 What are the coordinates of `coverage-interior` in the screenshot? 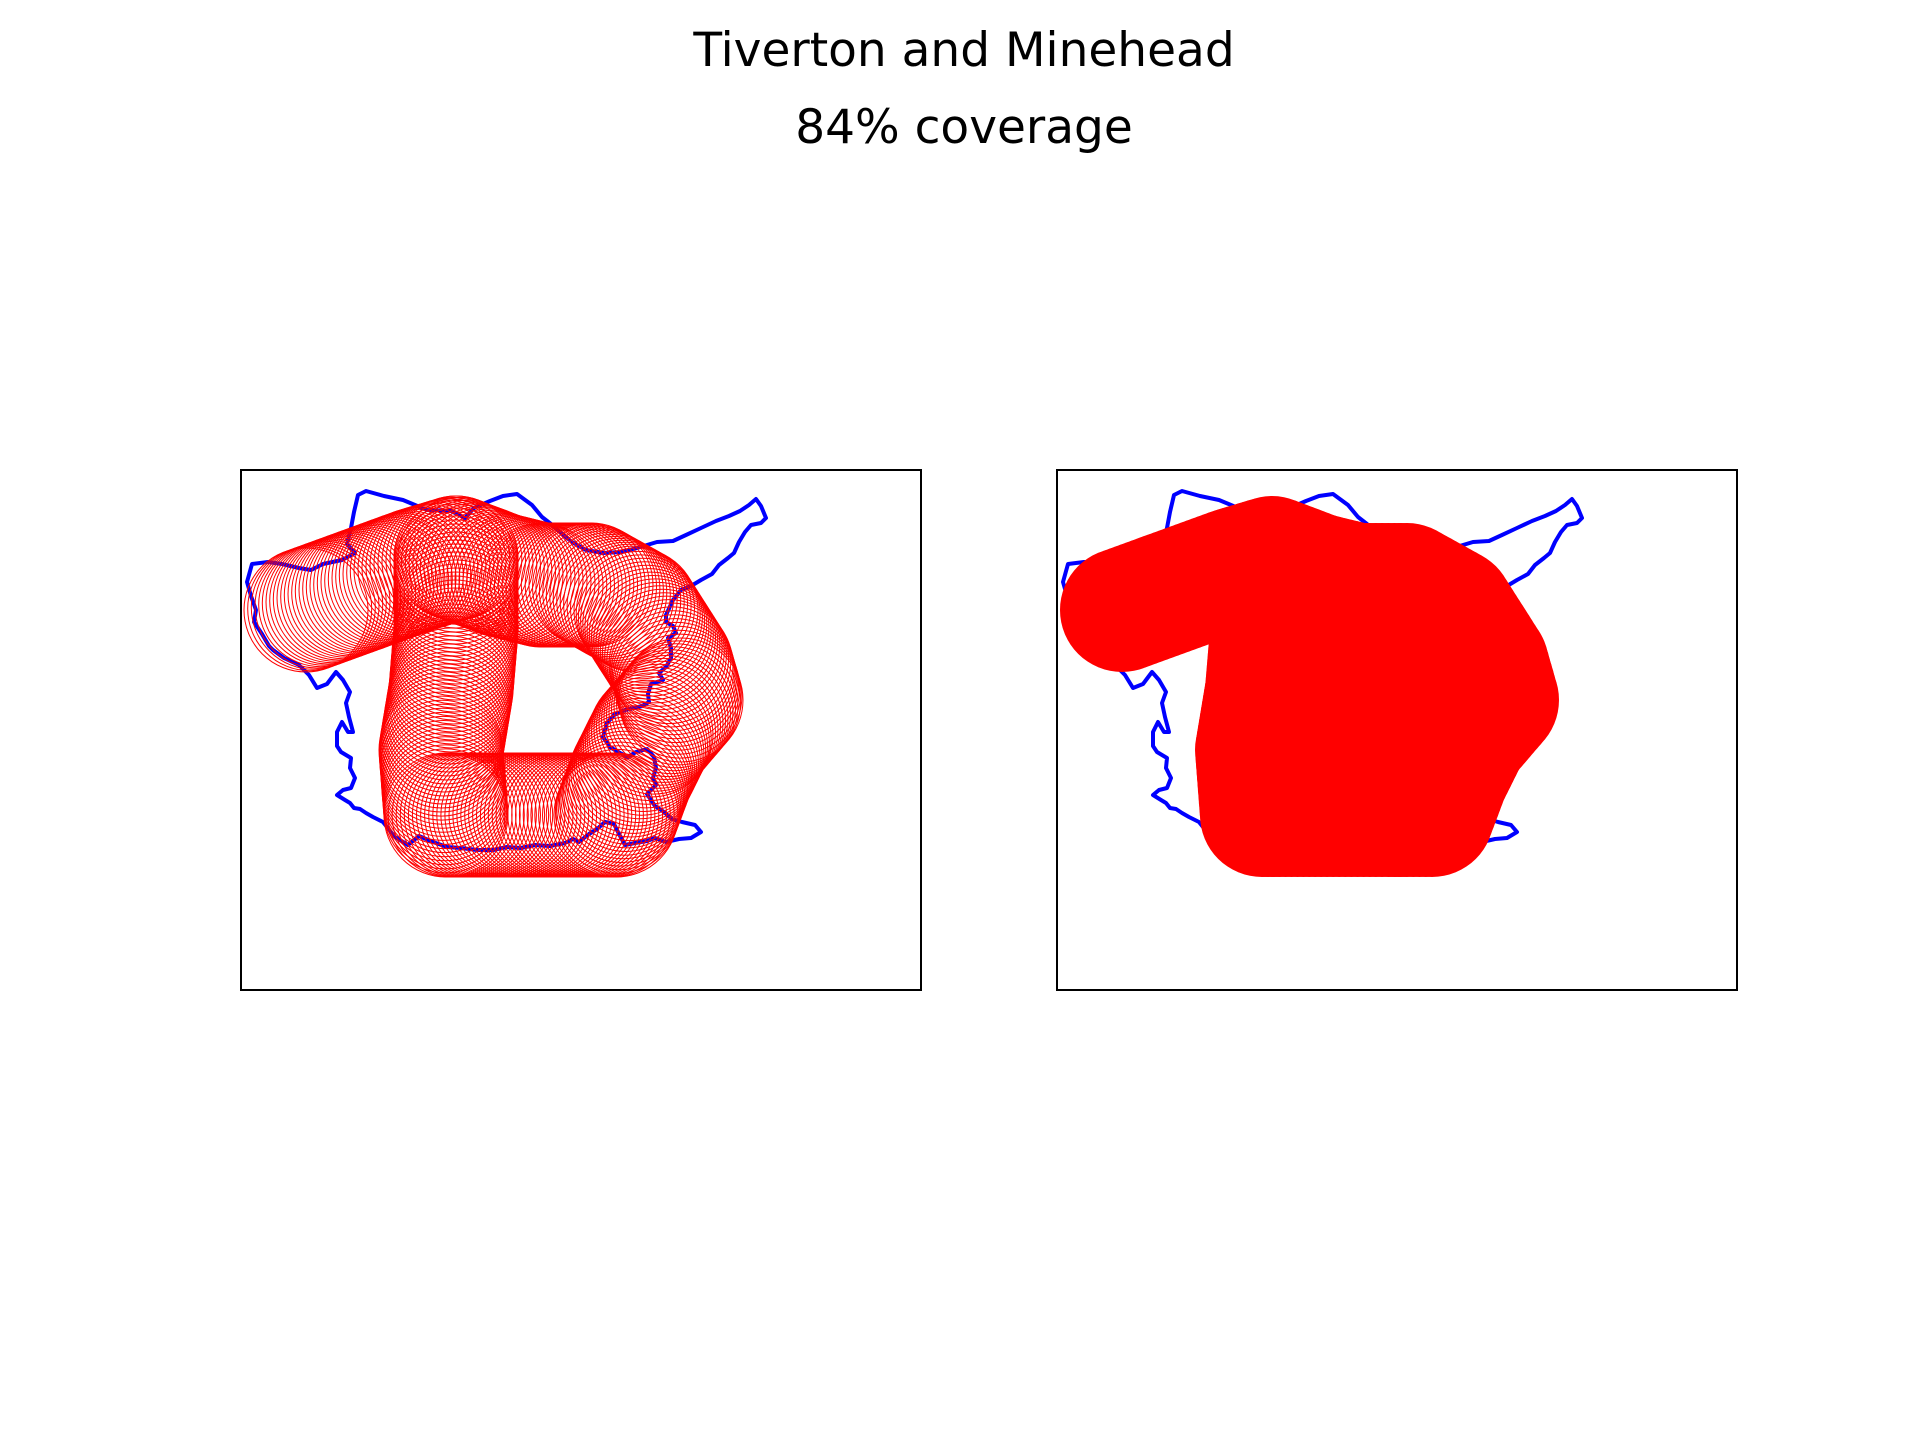 It's located at (1372, 686).